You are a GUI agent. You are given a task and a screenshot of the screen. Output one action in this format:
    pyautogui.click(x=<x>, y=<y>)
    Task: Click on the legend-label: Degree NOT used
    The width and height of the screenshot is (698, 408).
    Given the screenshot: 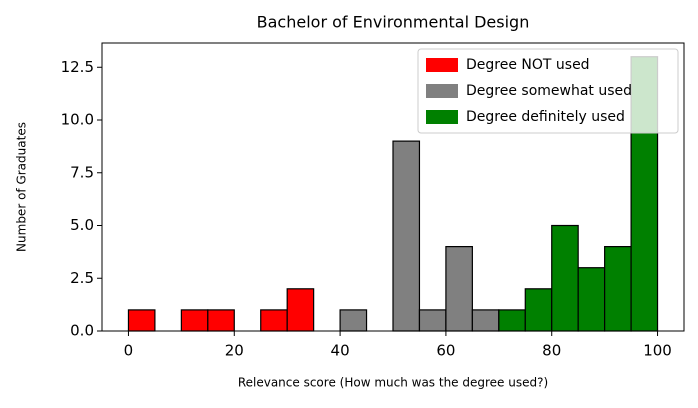 What is the action you would take?
    pyautogui.click(x=528, y=65)
    